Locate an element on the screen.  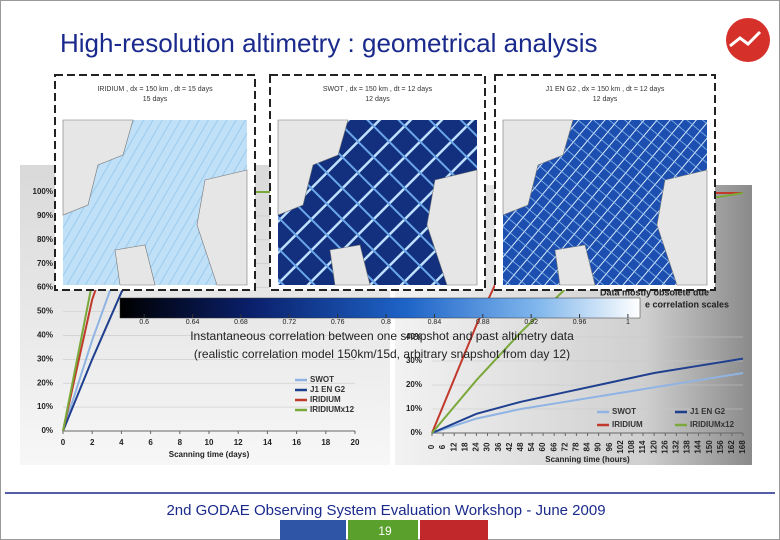
x-tick-label: 156 is located at coordinates (720, 447).